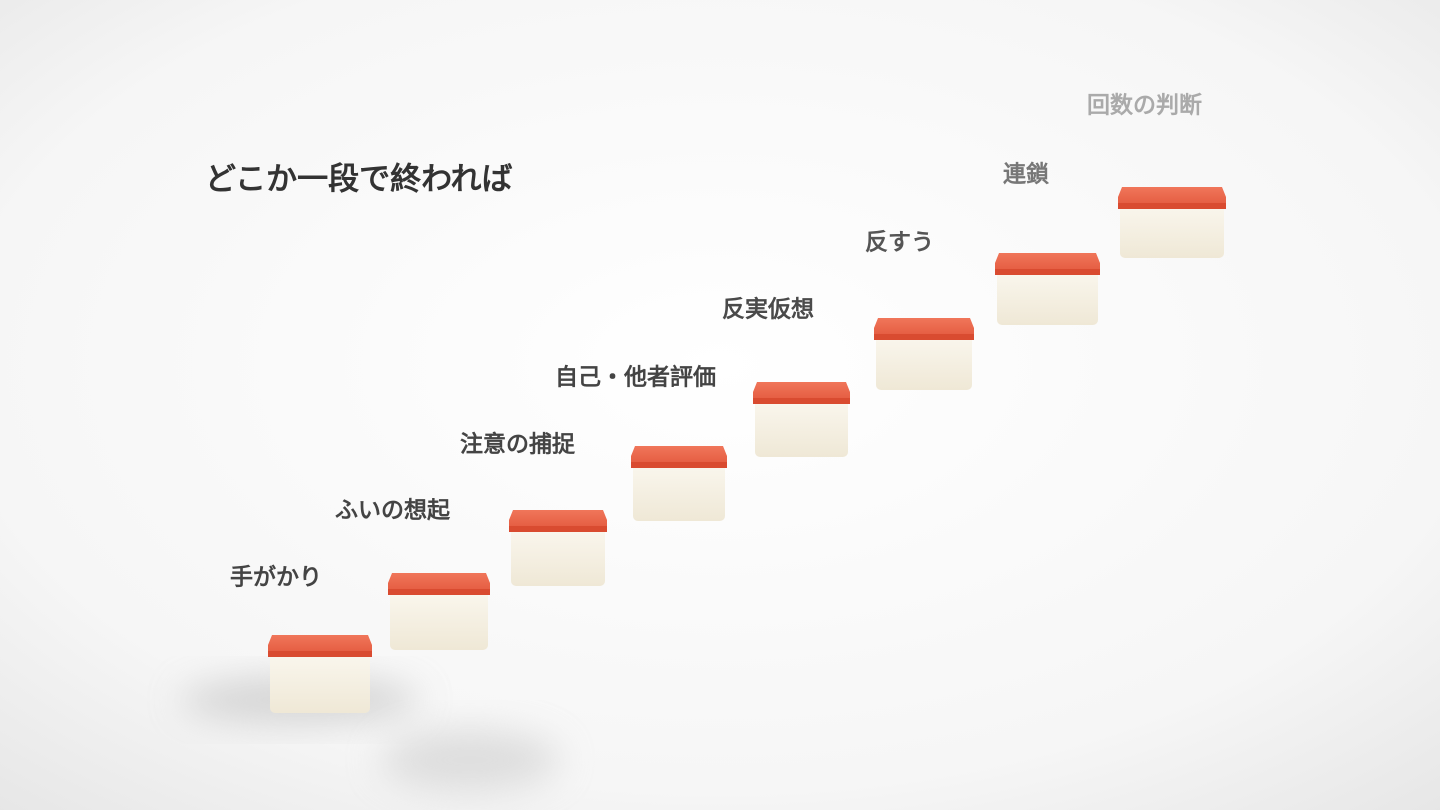 Image resolution: width=1440 pixels, height=810 pixels. Describe the element at coordinates (635, 377) in the screenshot. I see `step-label: 自己・他者評価` at that location.